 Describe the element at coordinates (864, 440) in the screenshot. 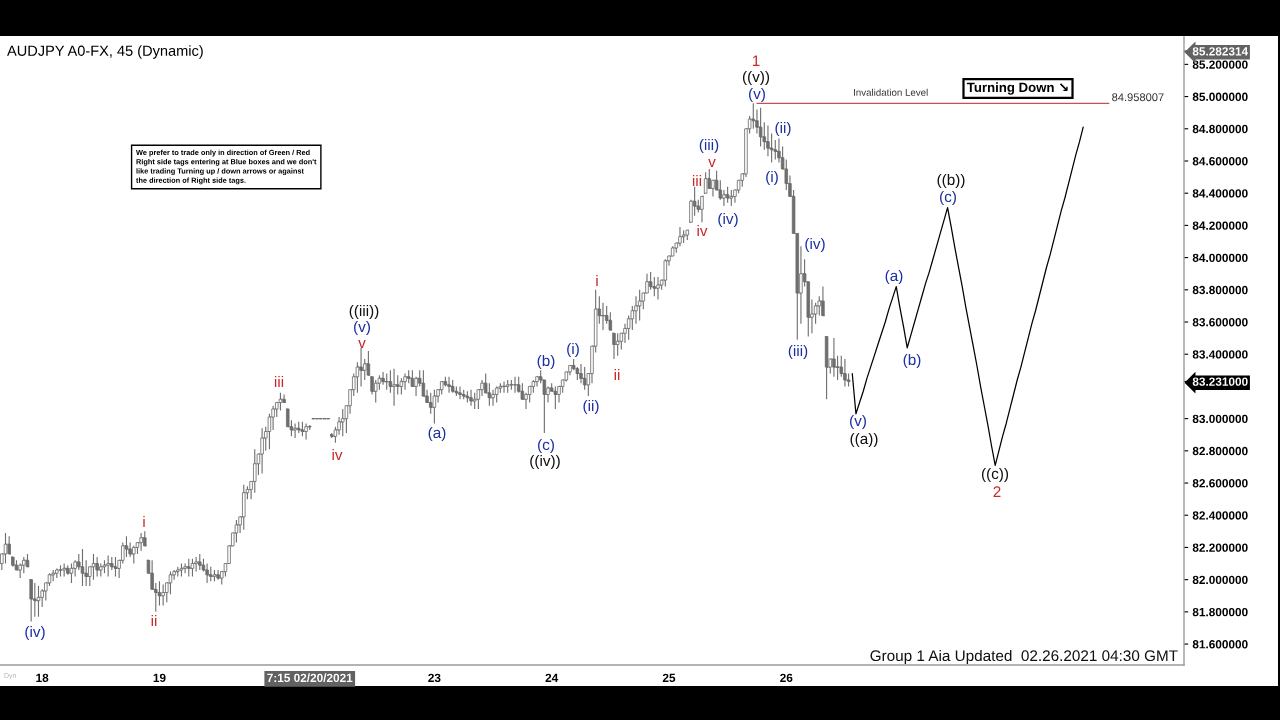

I see `annotation: ((a))` at that location.